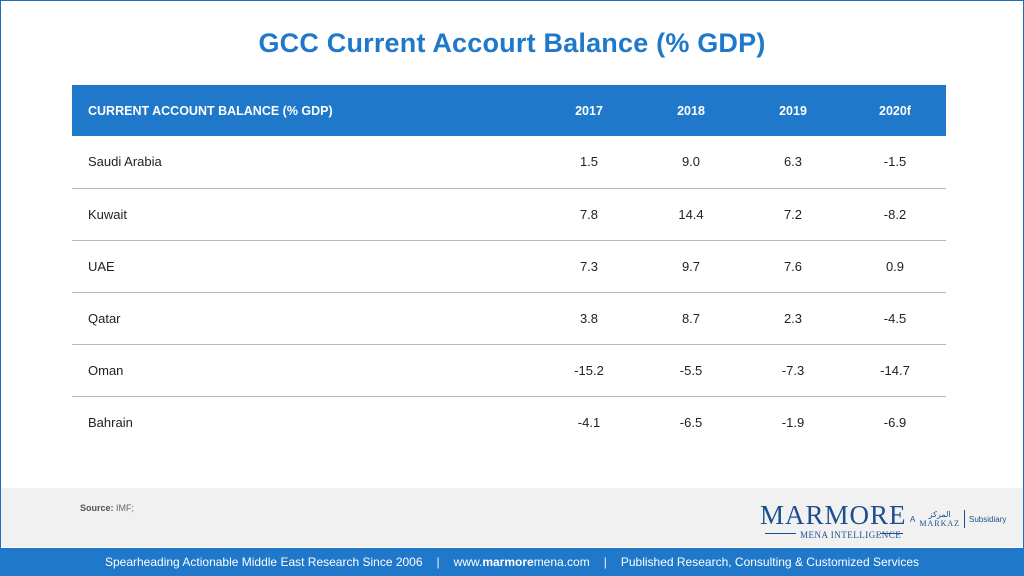 The height and width of the screenshot is (576, 1024). I want to click on table-row: Bahrain -4.1 -6.5 -1.9 -6.9, so click(509, 422).